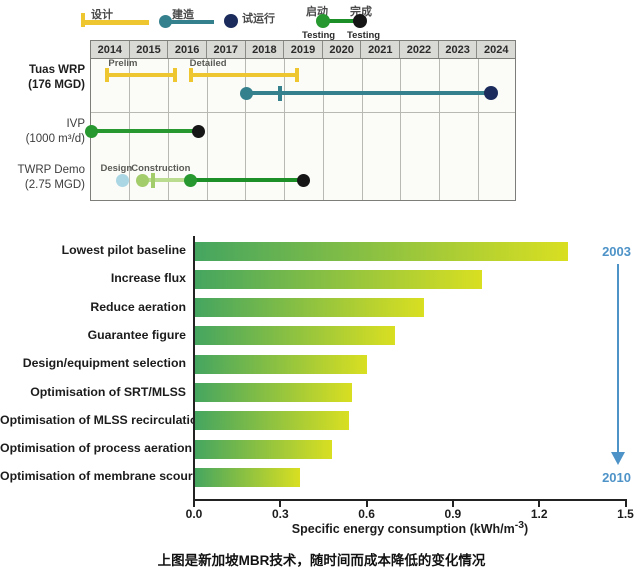 This screenshot has width=643, height=581. I want to click on complete-dot-icon, so click(360, 21).